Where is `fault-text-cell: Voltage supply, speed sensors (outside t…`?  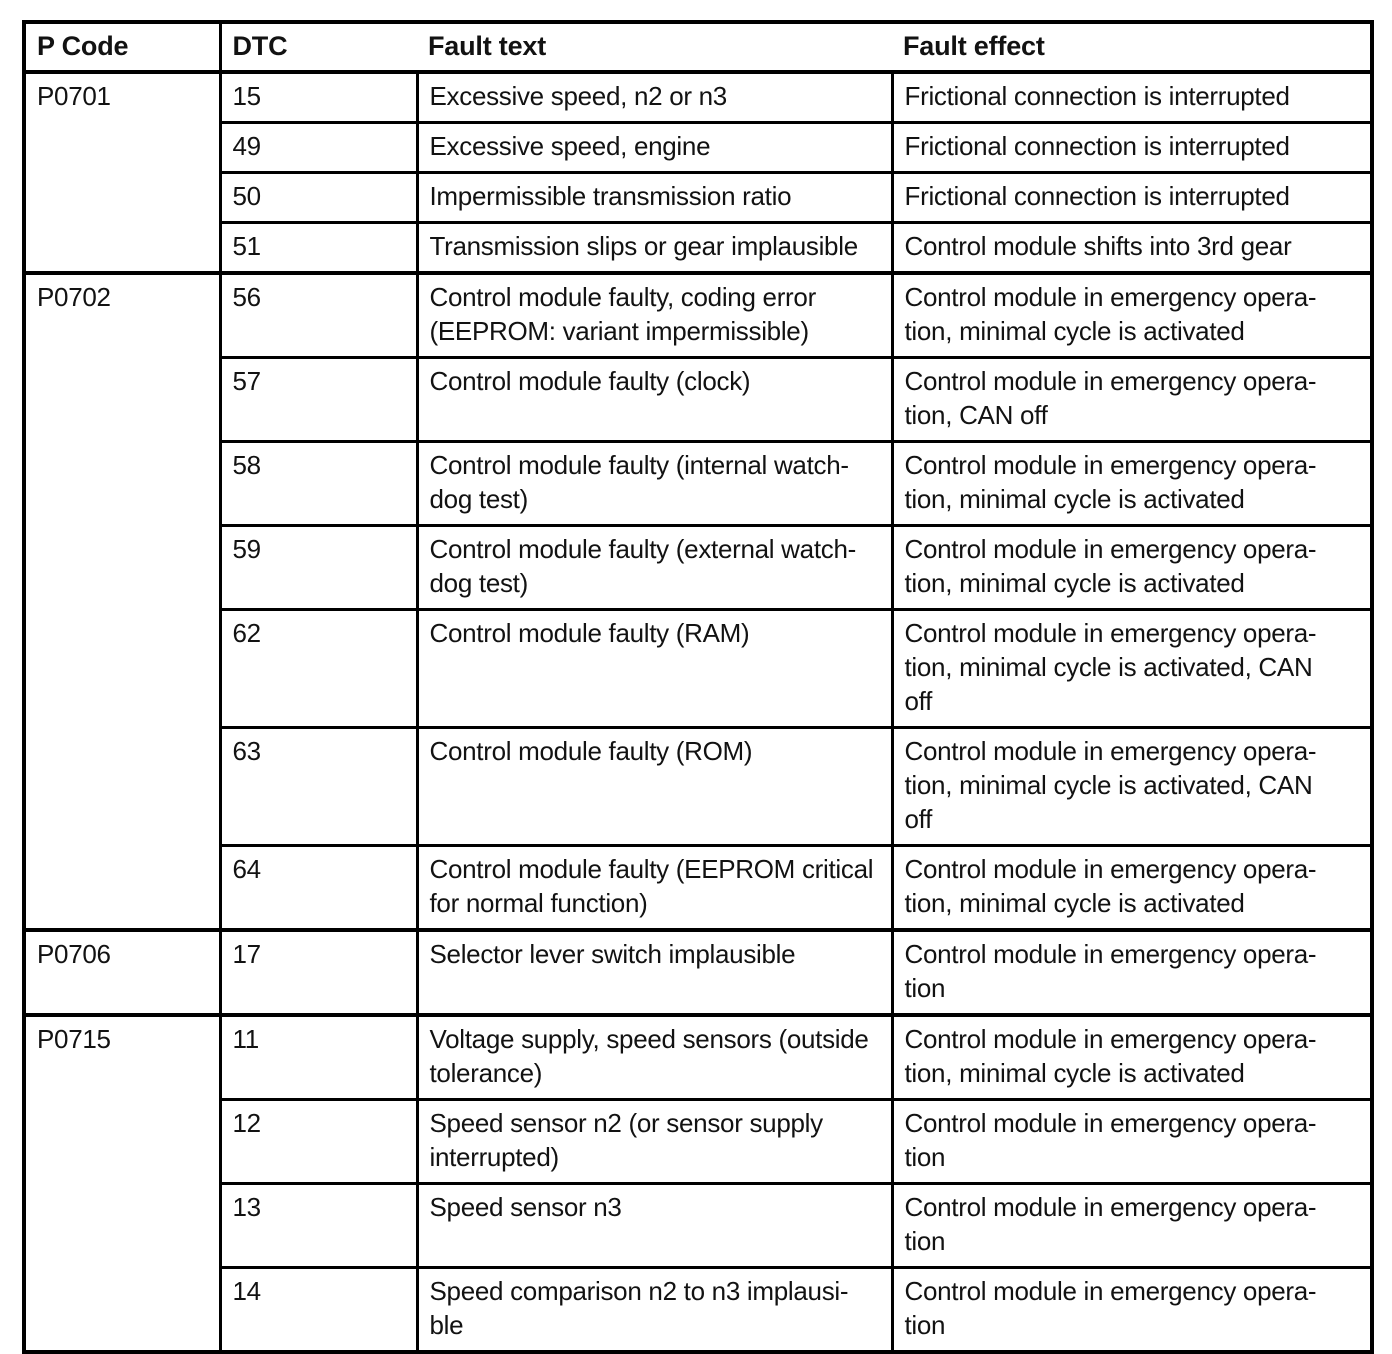
fault-text-cell: Voltage supply, speed sensors (outside t… is located at coordinates (654, 1057).